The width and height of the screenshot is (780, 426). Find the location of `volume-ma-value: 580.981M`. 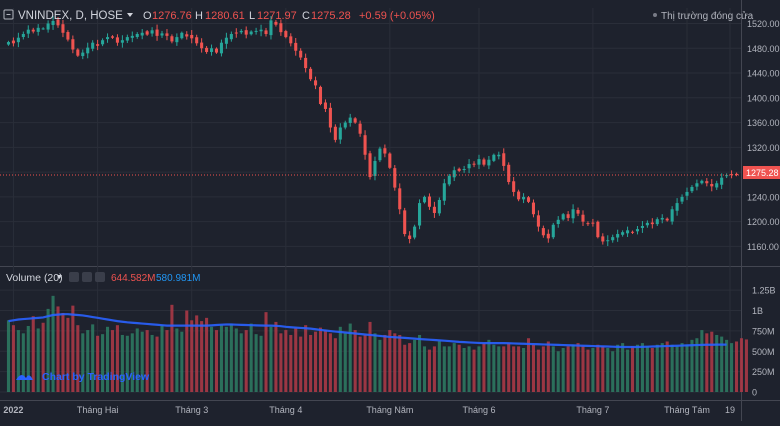

volume-ma-value: 580.981M is located at coordinates (178, 278).